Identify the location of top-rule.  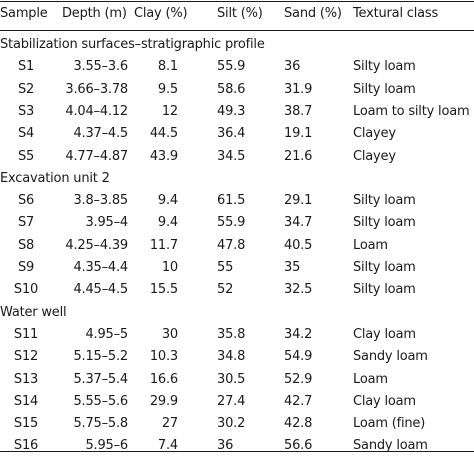
(237, 1).